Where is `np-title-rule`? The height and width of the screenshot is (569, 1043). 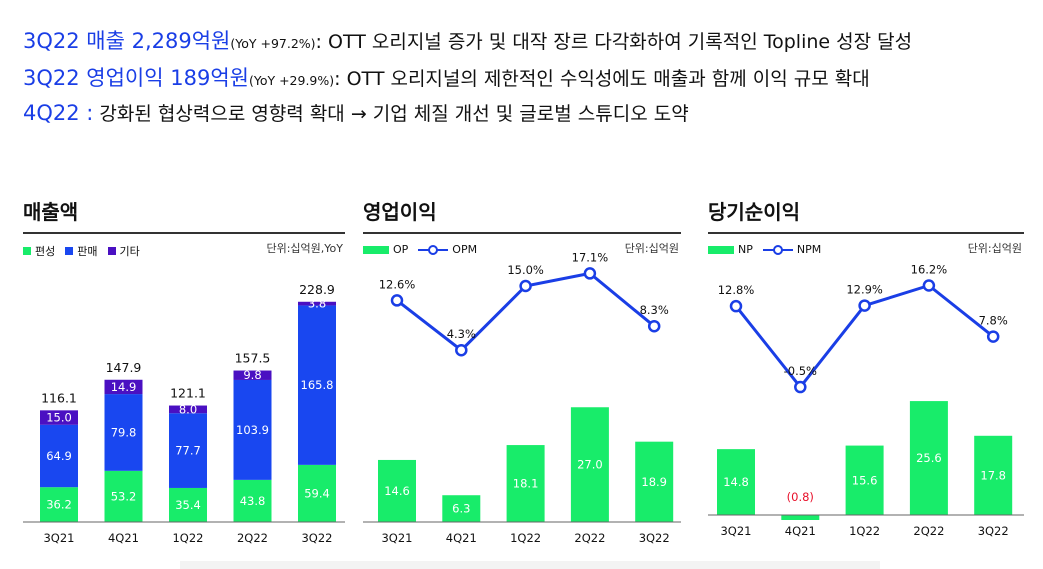 np-title-rule is located at coordinates (866, 233).